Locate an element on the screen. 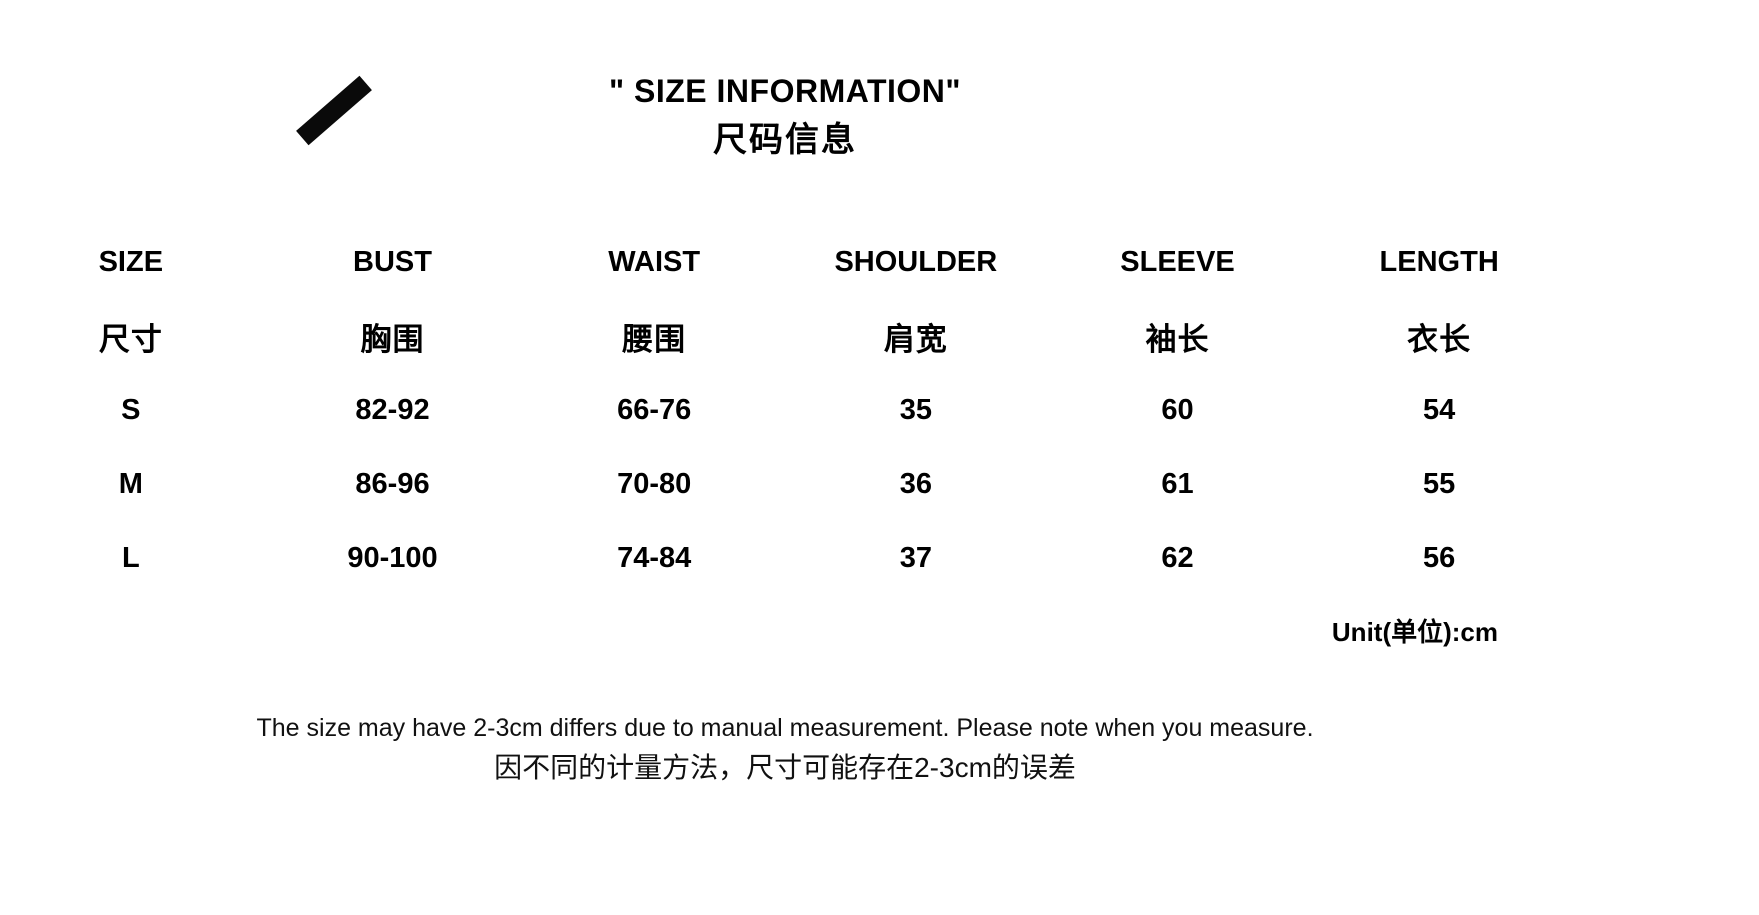 The width and height of the screenshot is (1759, 915). column-header-sleeve-en: SLEEVE is located at coordinates (1177, 261).